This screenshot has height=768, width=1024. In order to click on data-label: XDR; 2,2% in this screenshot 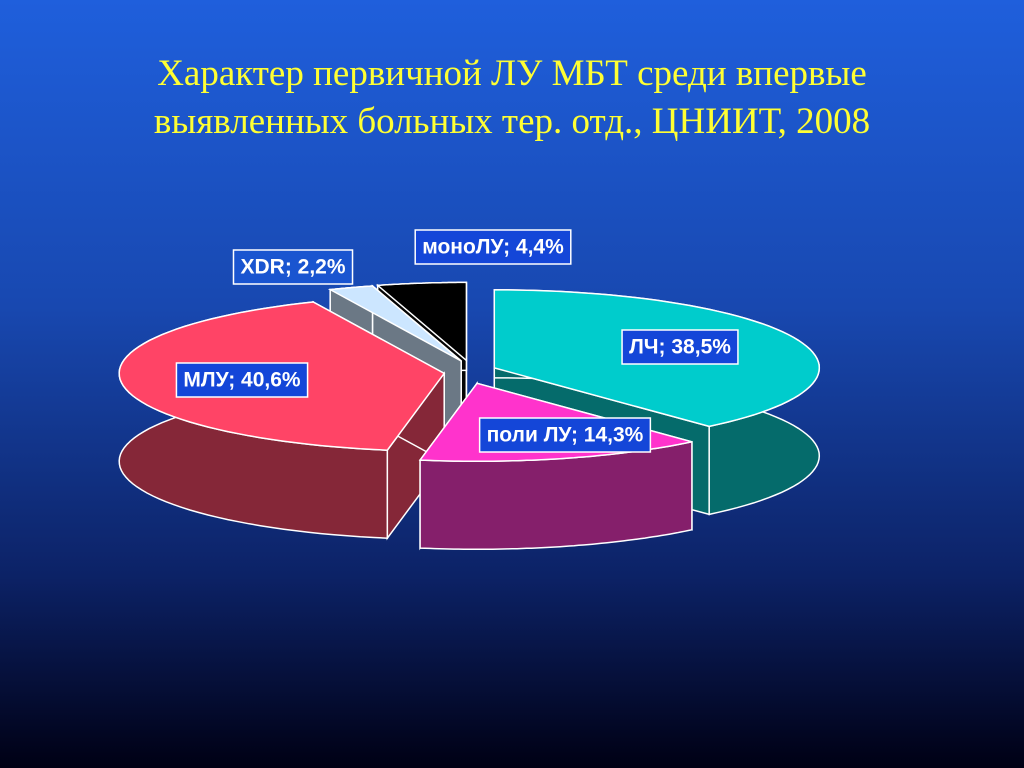, I will do `click(292, 267)`.